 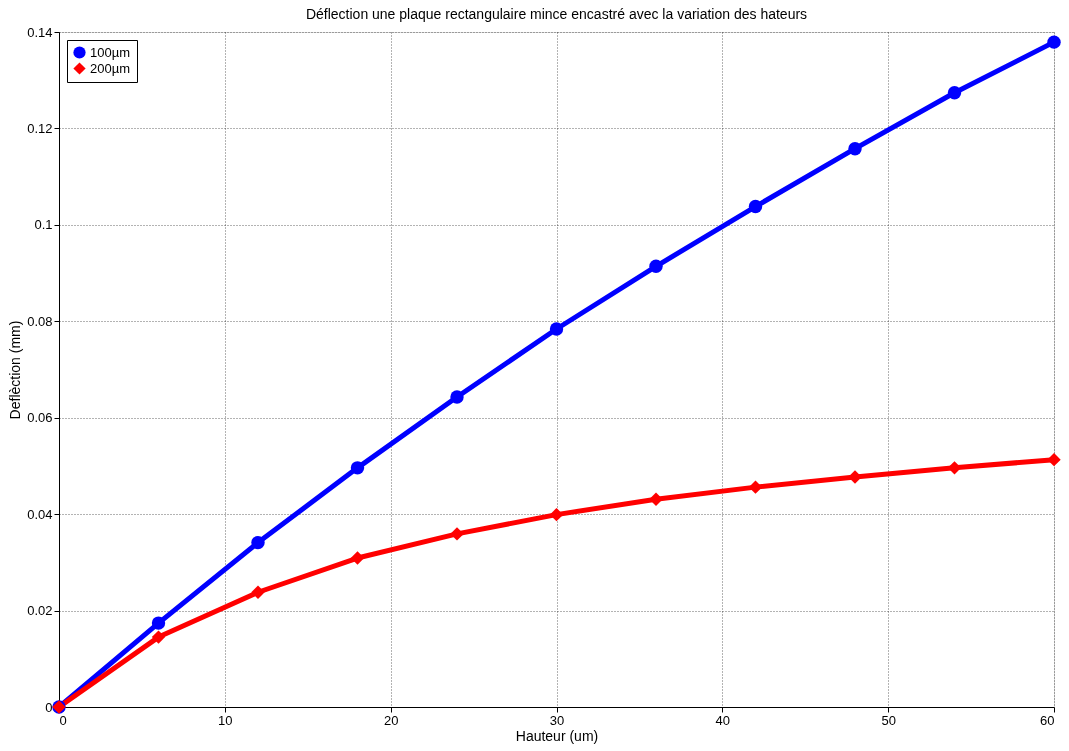 I want to click on y-tick-label: 0, so click(x=49, y=707).